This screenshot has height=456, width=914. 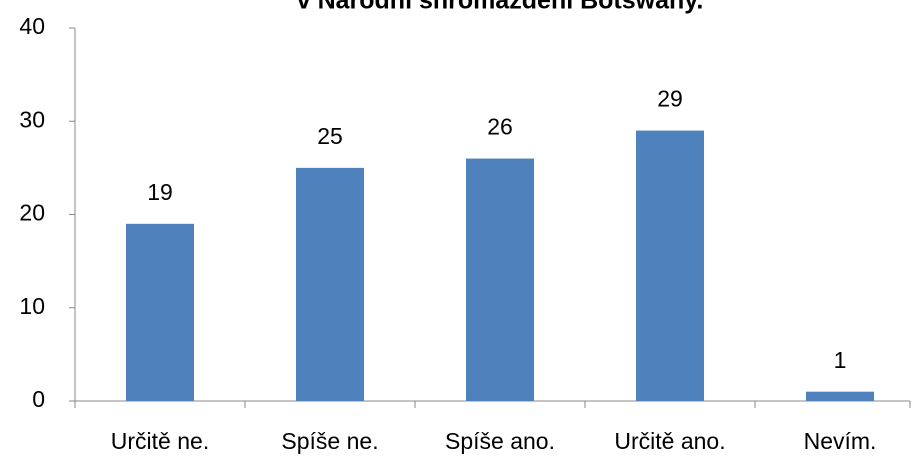 I want to click on x-tick-label: Spíše ne., so click(x=329, y=441).